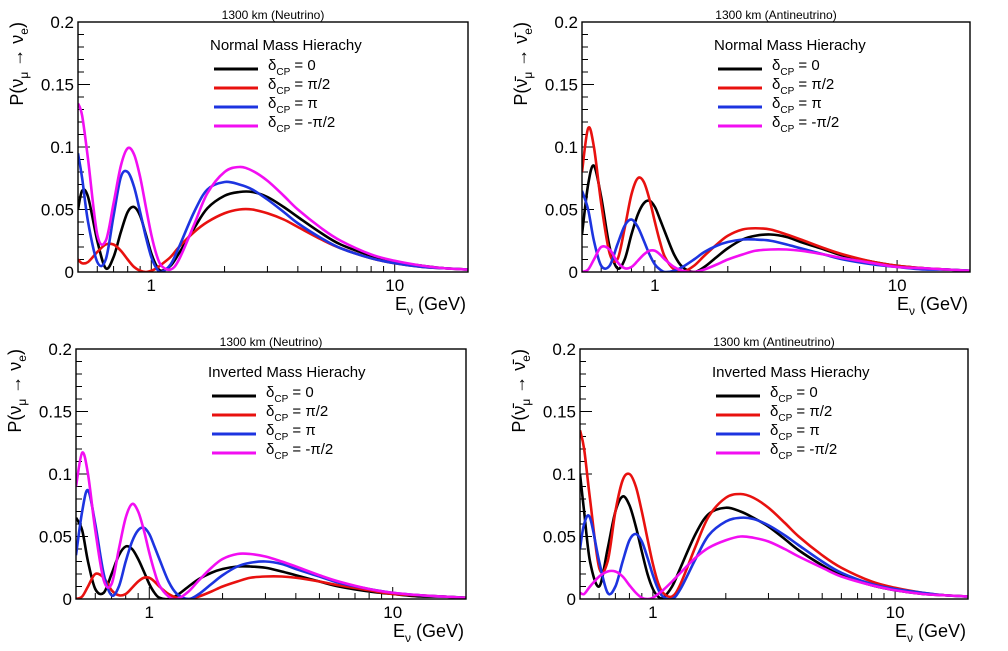  I want to click on y-label-part: P(ν̄, so click(521, 91).